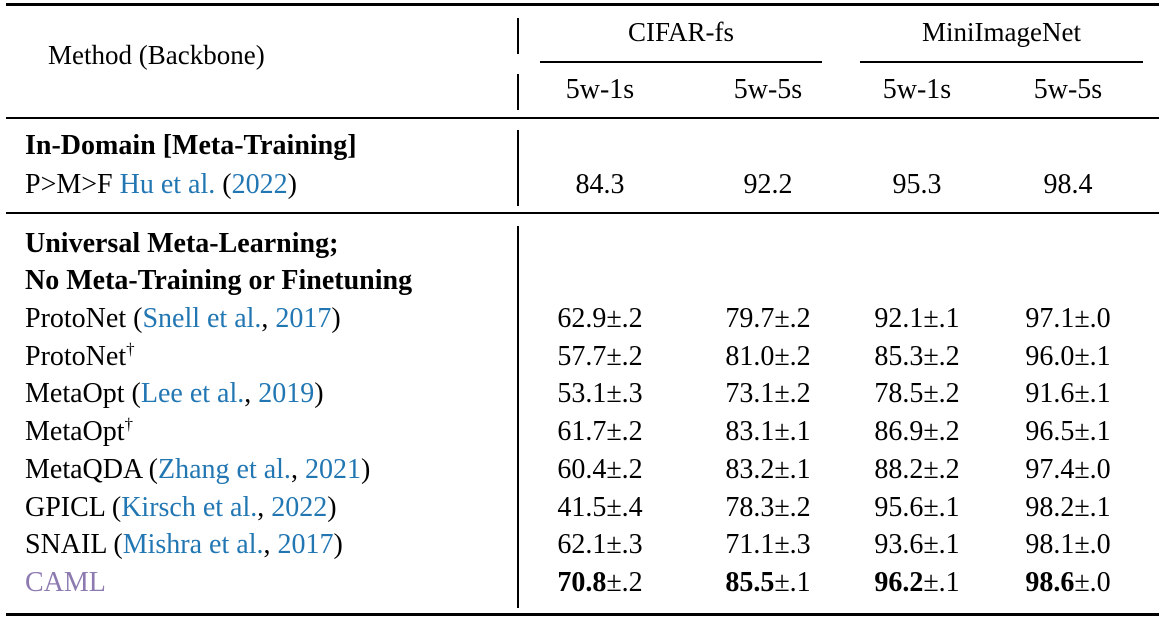 The image size is (1165, 620). What do you see at coordinates (286, 393) in the screenshot?
I see `citation-year-link: 2019` at bounding box center [286, 393].